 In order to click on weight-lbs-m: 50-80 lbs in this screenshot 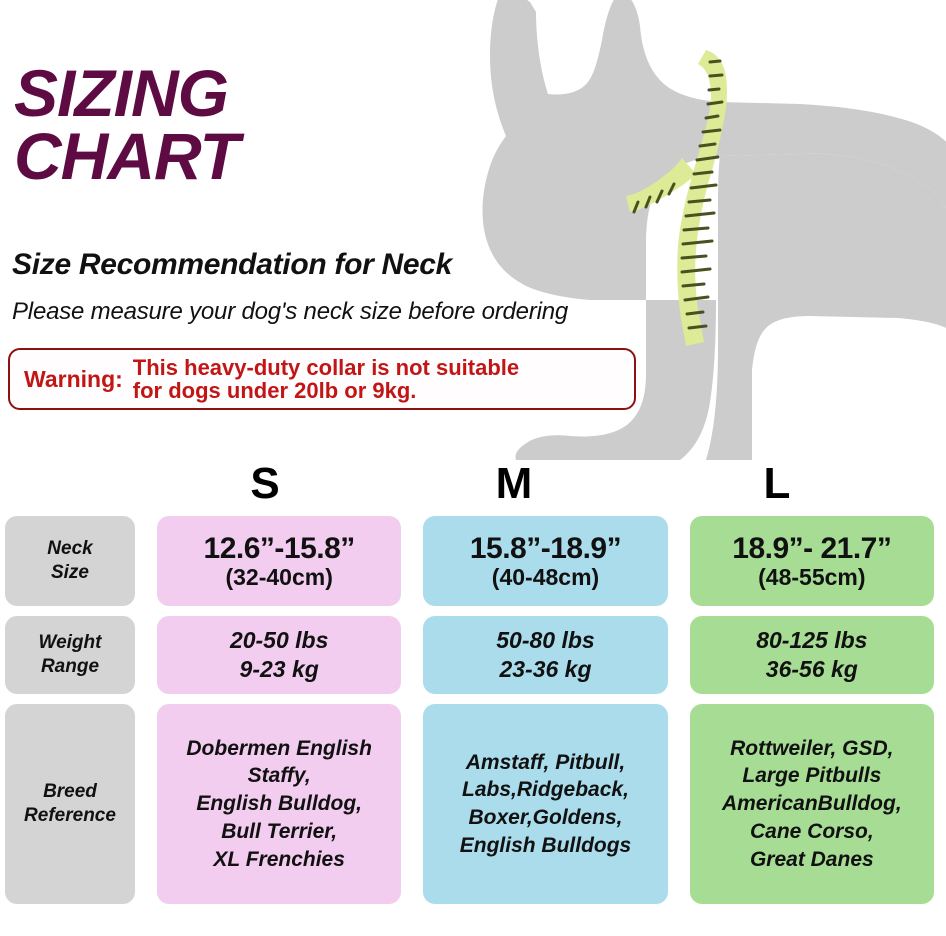, I will do `click(545, 639)`.